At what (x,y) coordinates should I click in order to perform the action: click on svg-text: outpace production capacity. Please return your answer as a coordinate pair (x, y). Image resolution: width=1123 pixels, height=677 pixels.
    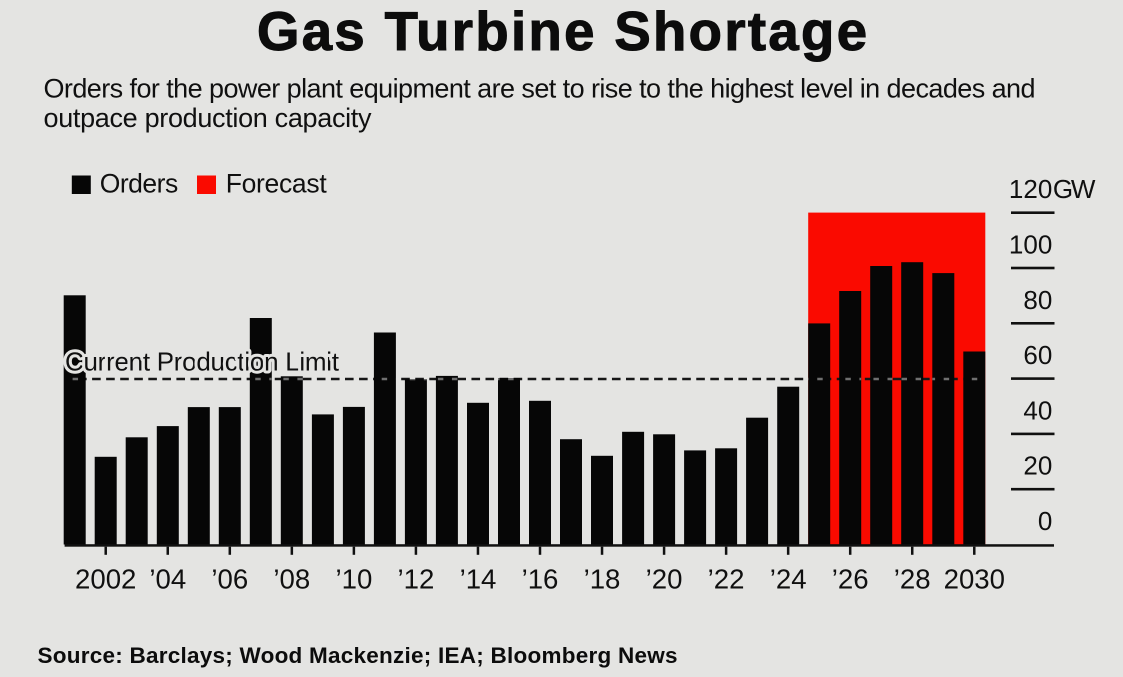
    Looking at the image, I should click on (208, 118).